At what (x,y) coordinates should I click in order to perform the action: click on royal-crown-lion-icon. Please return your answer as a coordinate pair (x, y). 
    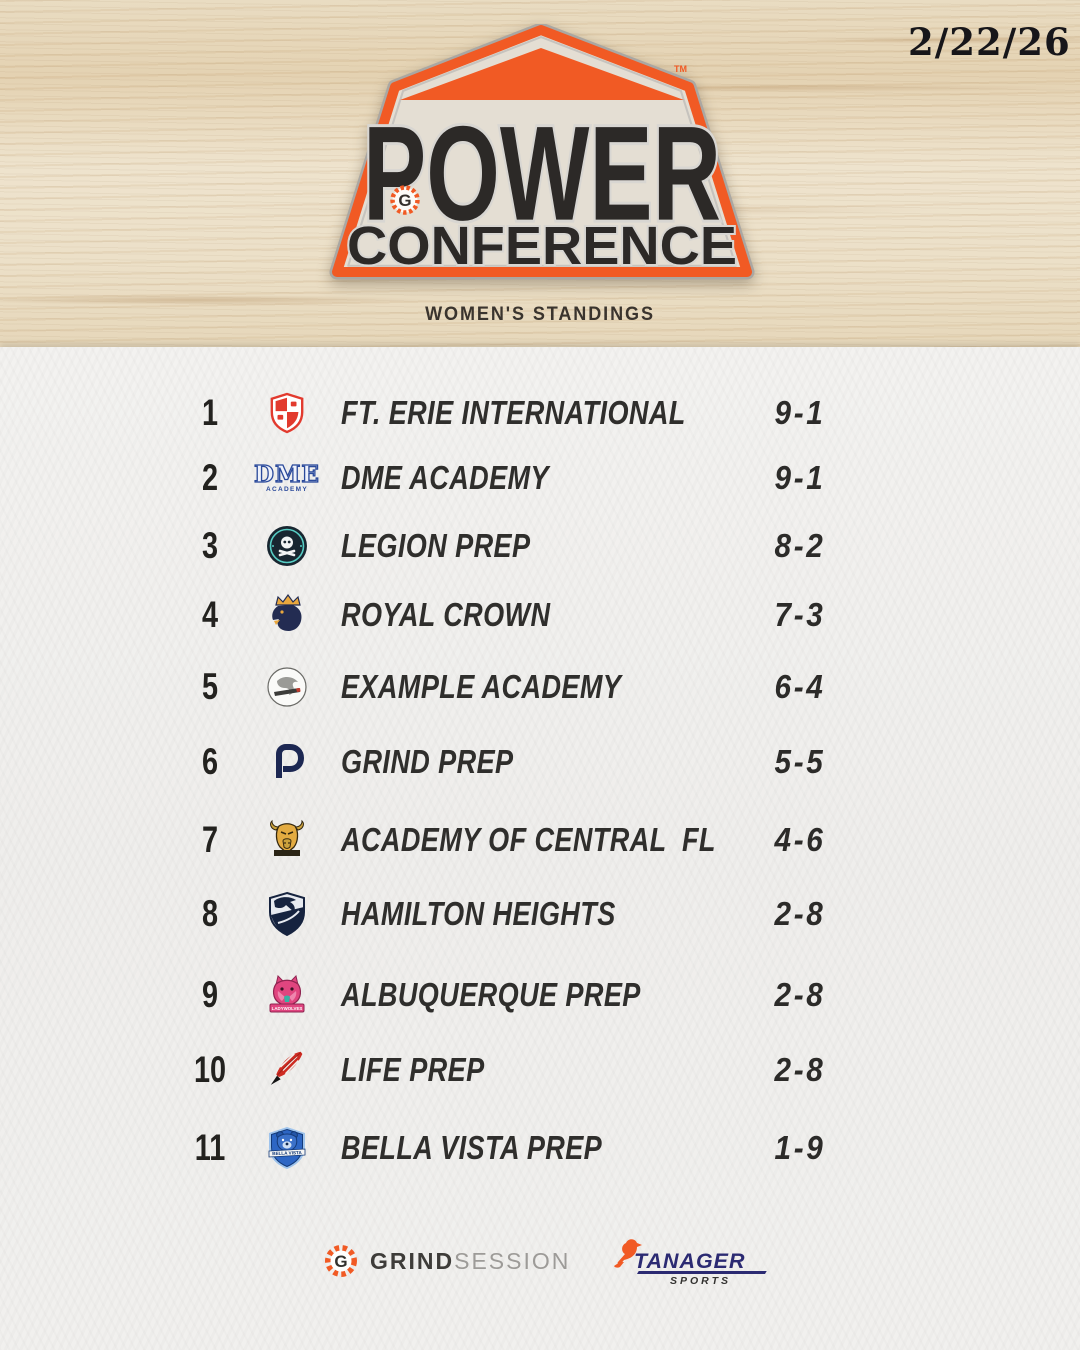
    Looking at the image, I should click on (287, 615).